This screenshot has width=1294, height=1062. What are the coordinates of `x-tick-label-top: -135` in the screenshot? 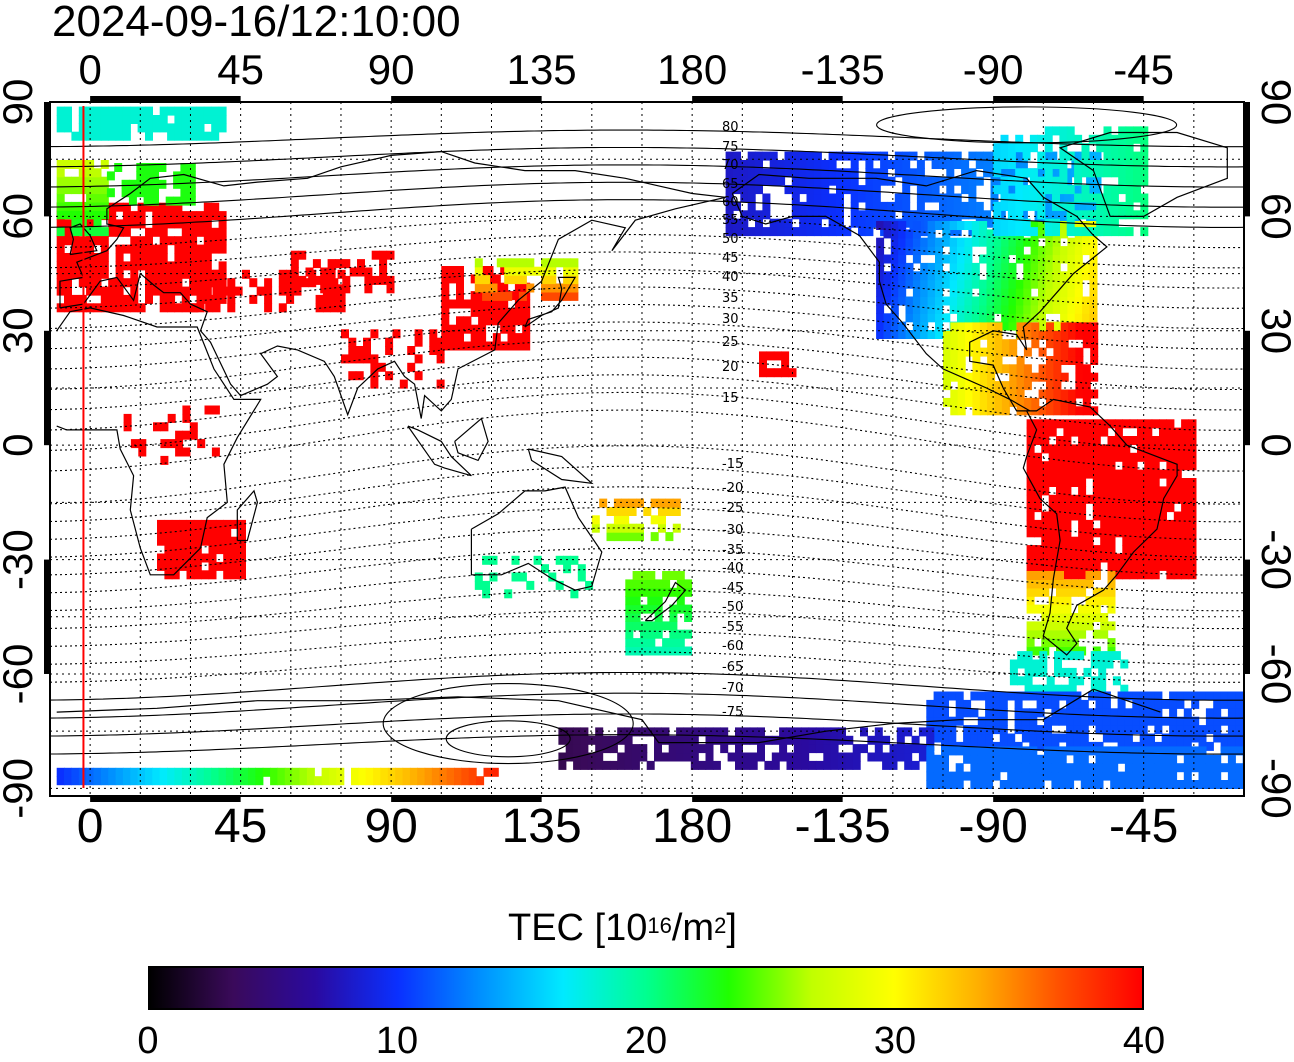 It's located at (843, 69).